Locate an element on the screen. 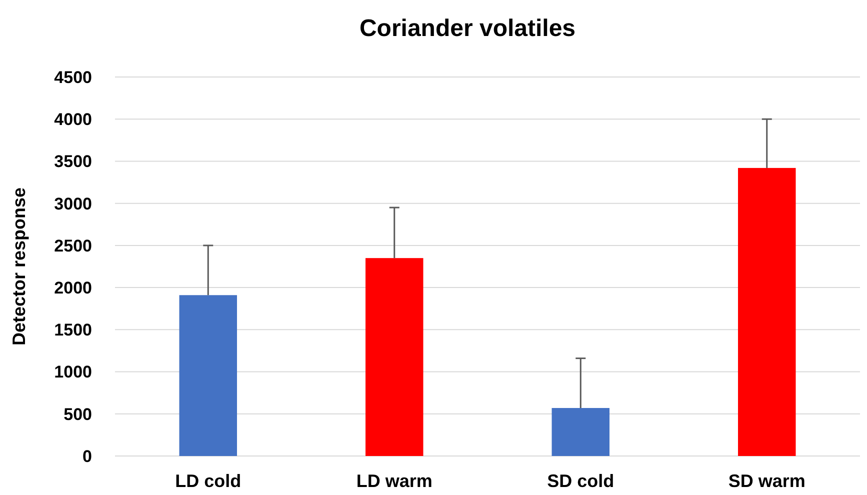  y-tick-label: 0 is located at coordinates (87, 456).